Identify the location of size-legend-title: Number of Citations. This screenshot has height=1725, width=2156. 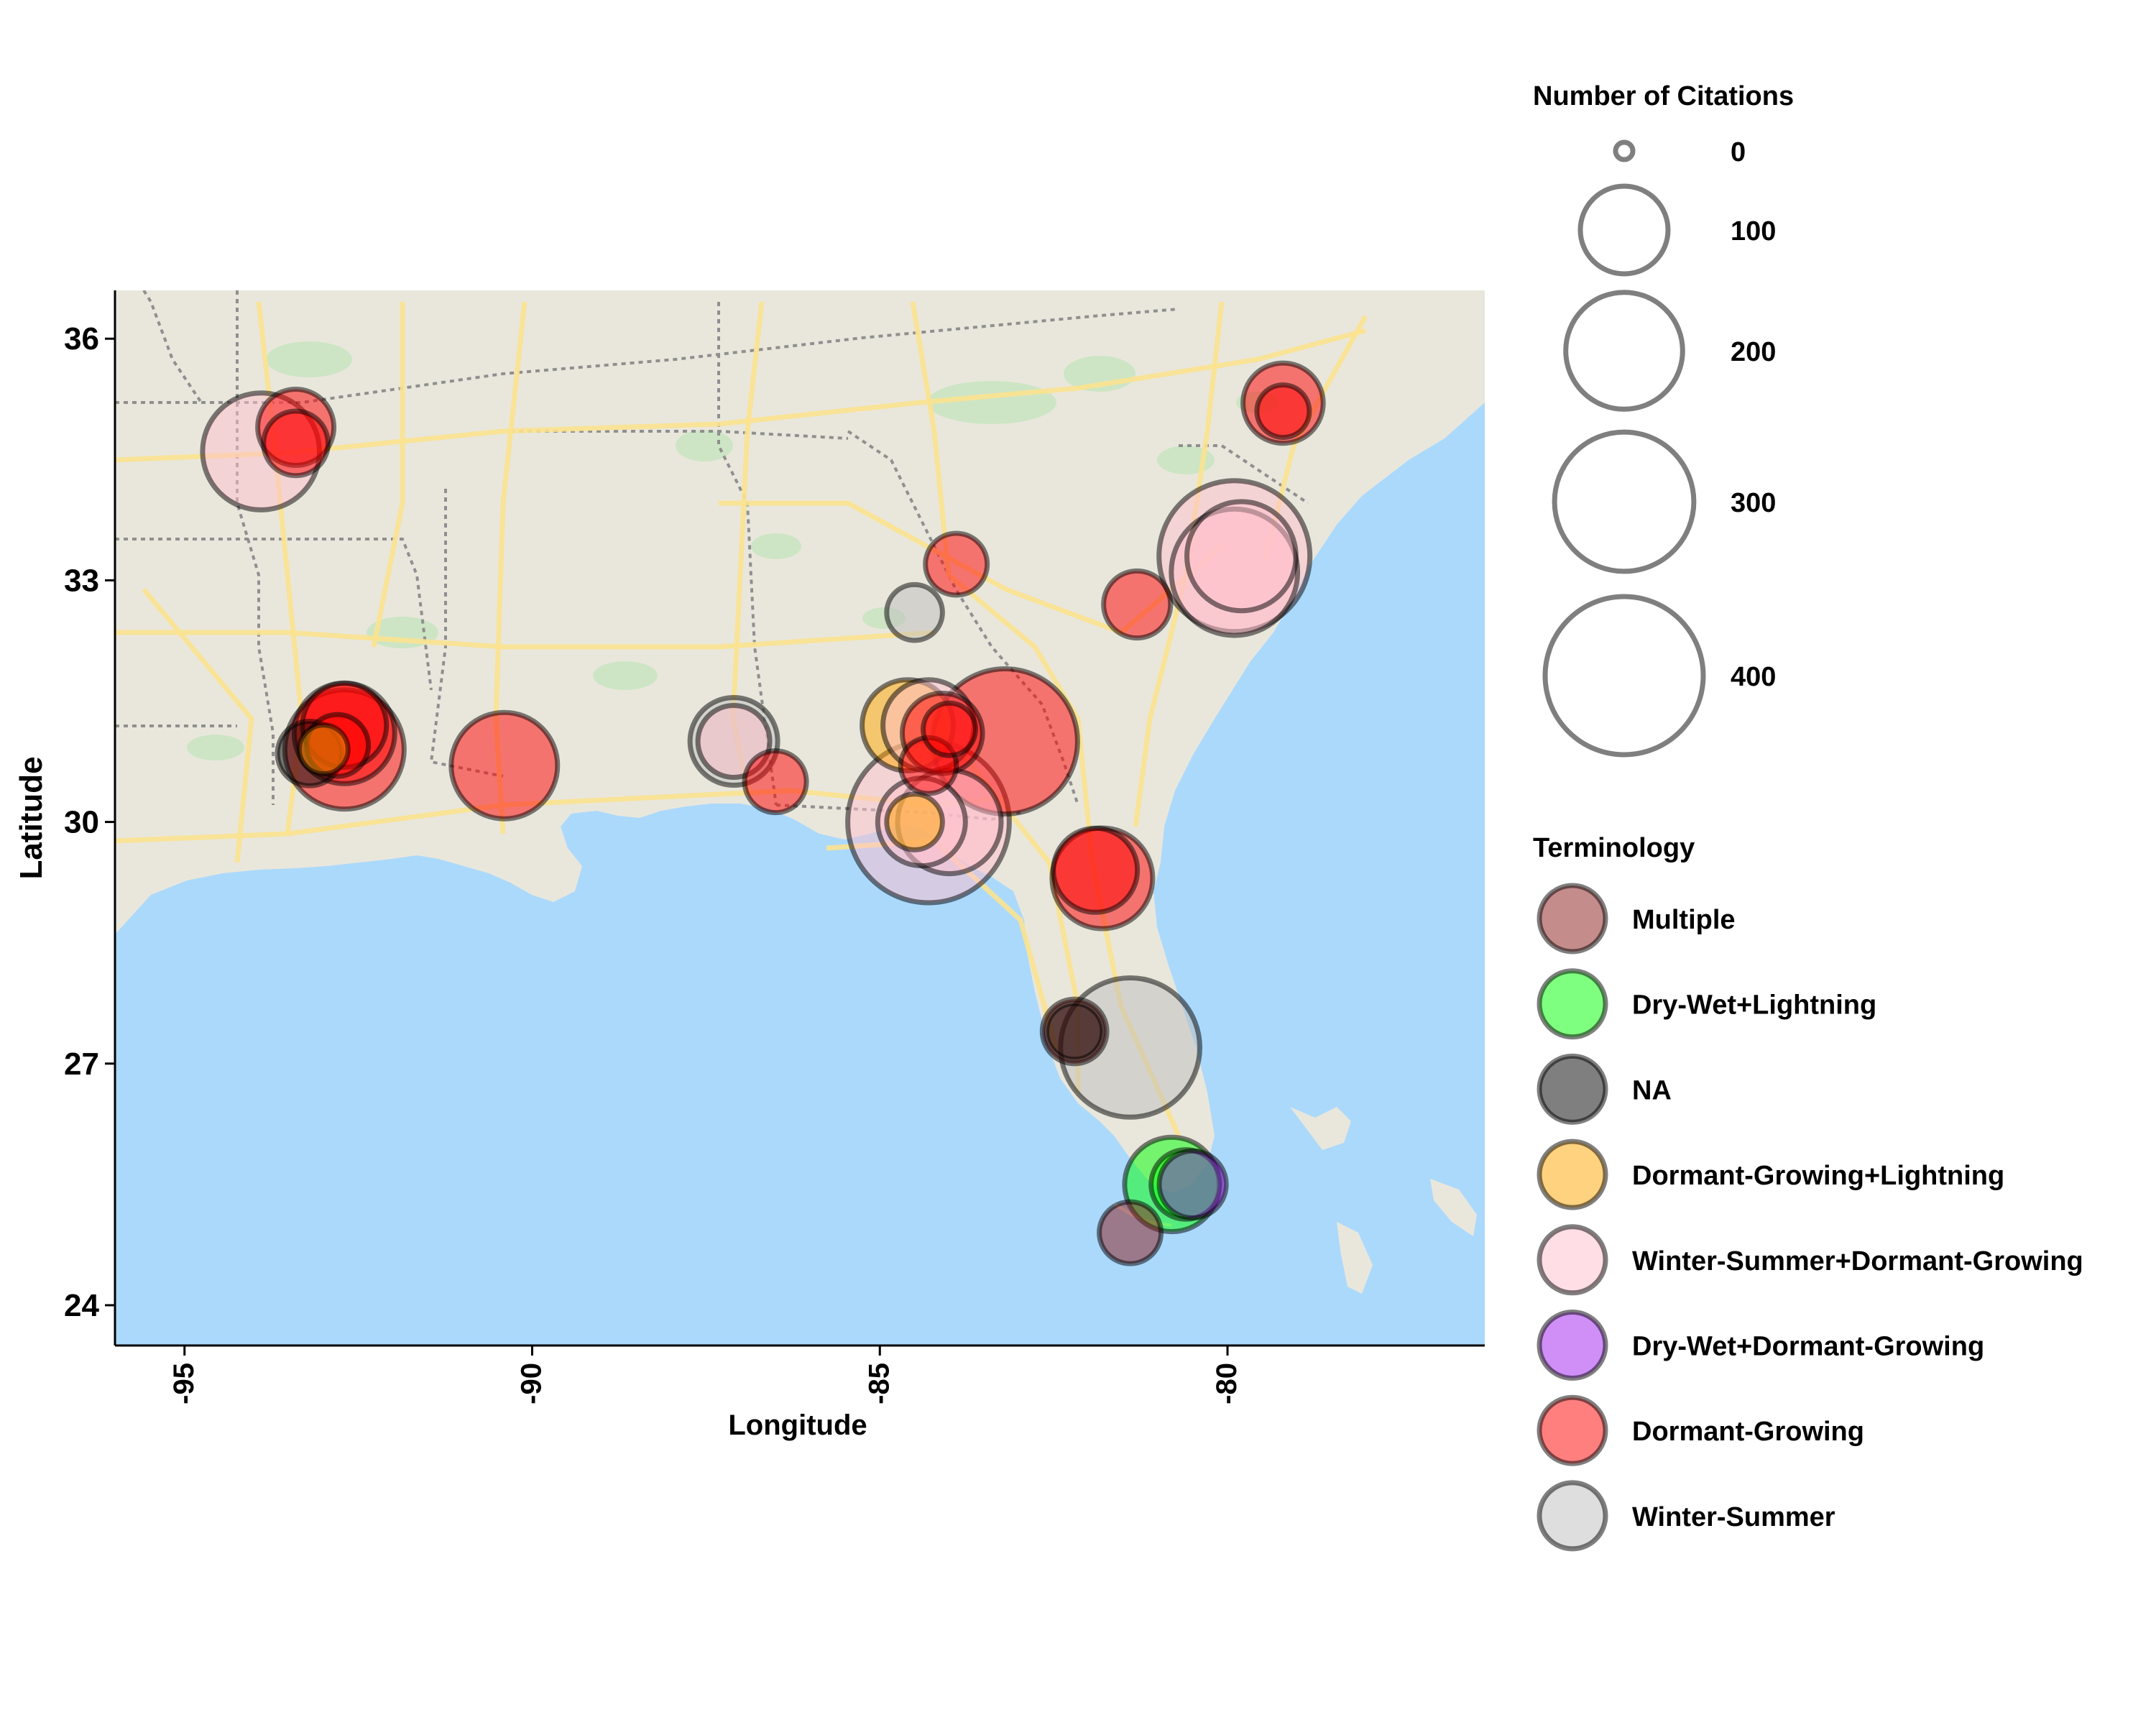
(1664, 96).